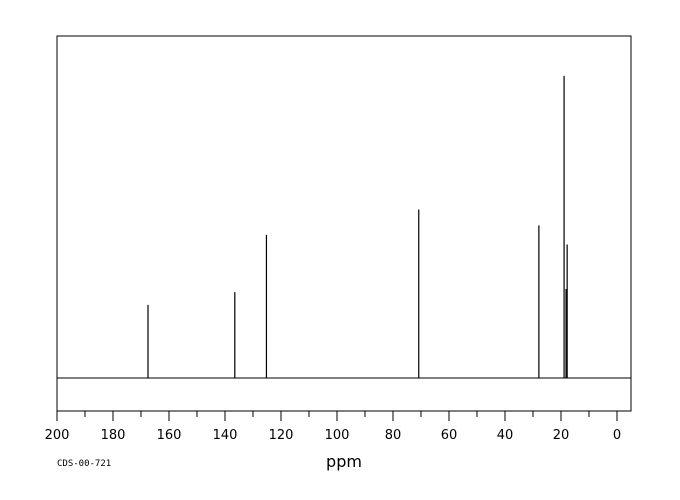  I want to click on x-tick-label: 160, so click(169, 435).